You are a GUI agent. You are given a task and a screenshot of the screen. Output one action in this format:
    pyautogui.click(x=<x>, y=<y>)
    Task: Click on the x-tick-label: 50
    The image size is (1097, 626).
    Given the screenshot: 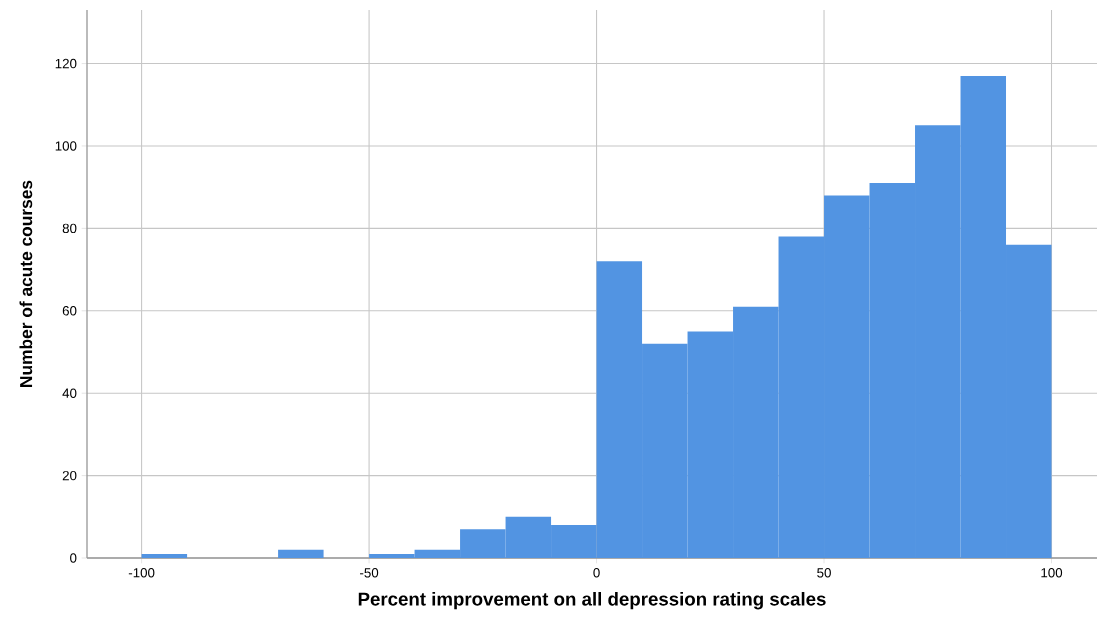 What is the action you would take?
    pyautogui.click(x=824, y=573)
    